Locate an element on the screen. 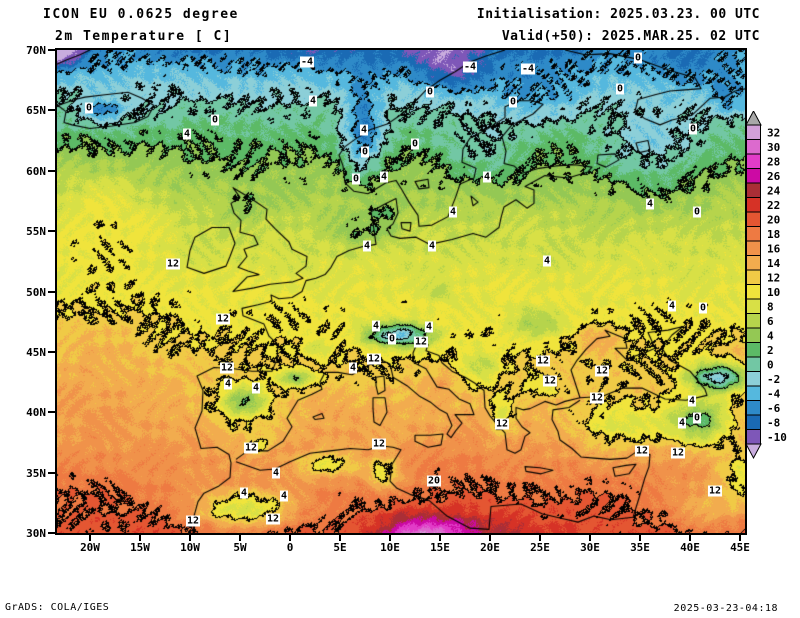 The image size is (800, 618). valid-time: Valid(+50): 2025.MAR.25. 02 UTC is located at coordinates (630, 36).